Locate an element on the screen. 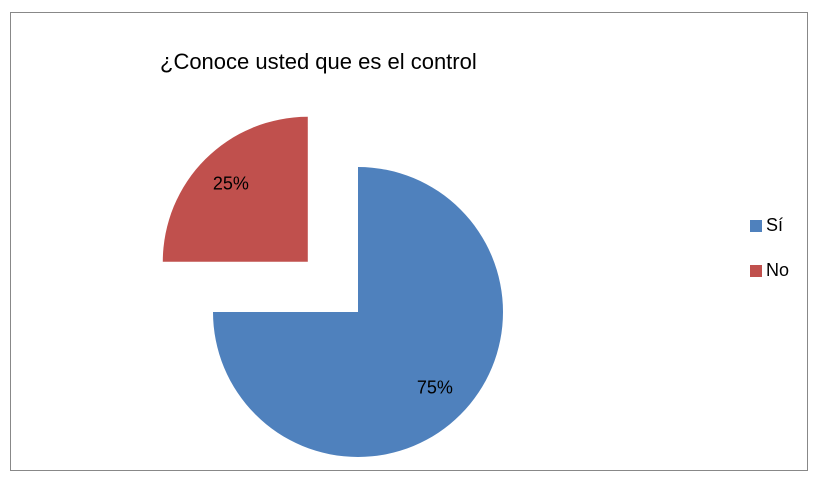 This screenshot has width=818, height=477. data-label: 25% is located at coordinates (231, 184).